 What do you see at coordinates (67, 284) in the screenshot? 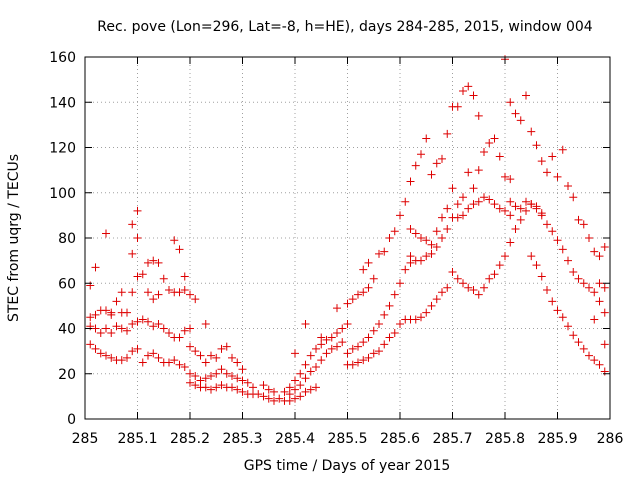
I see `y-tick-label: 60` at bounding box center [67, 284].